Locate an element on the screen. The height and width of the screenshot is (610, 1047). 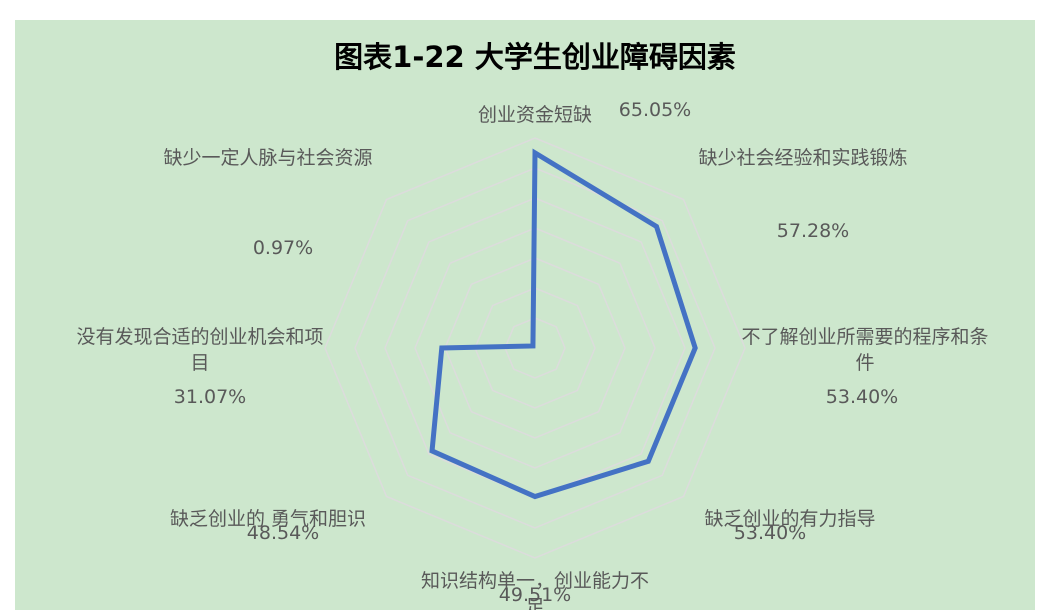
data-label: 31.07% is located at coordinates (210, 397).